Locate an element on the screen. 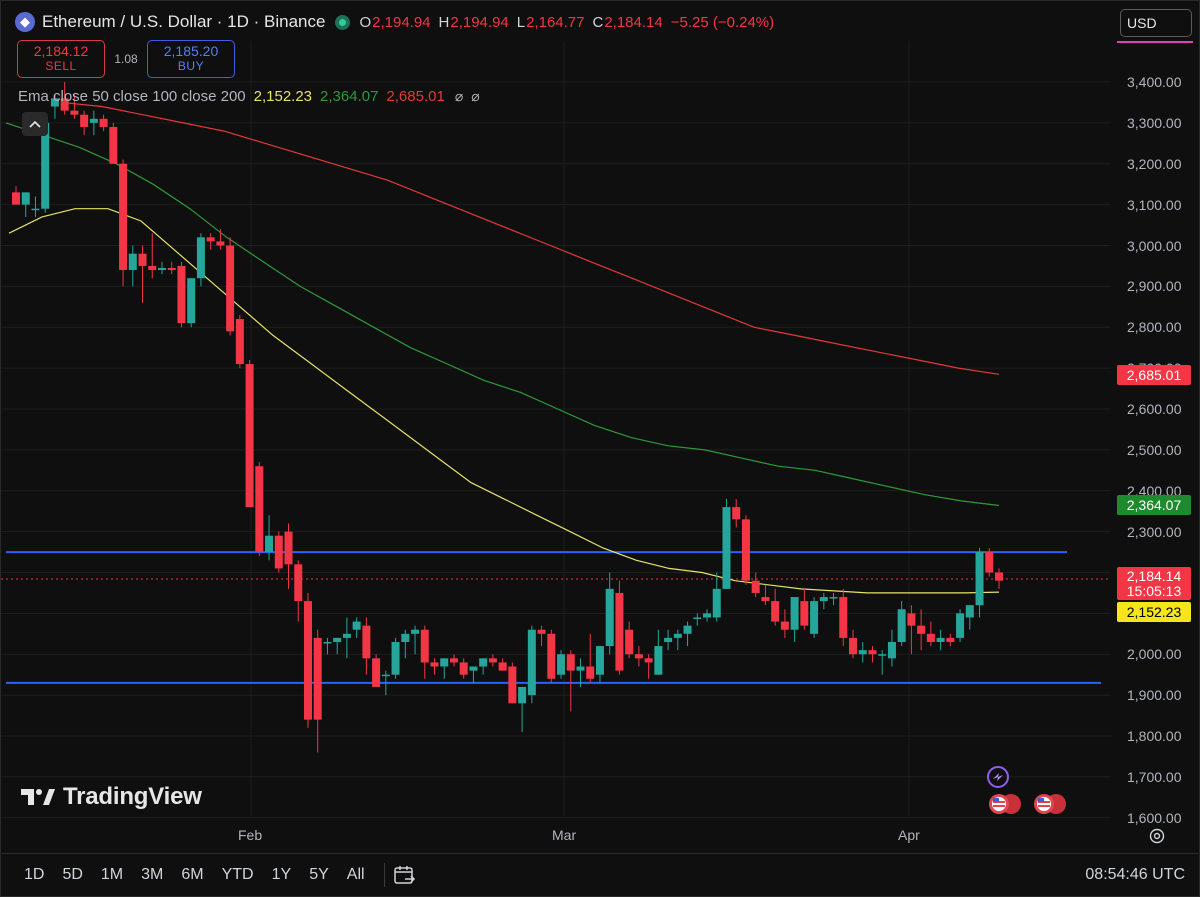 The width and height of the screenshot is (1200, 897). chevron-up-icon is located at coordinates (35, 124).